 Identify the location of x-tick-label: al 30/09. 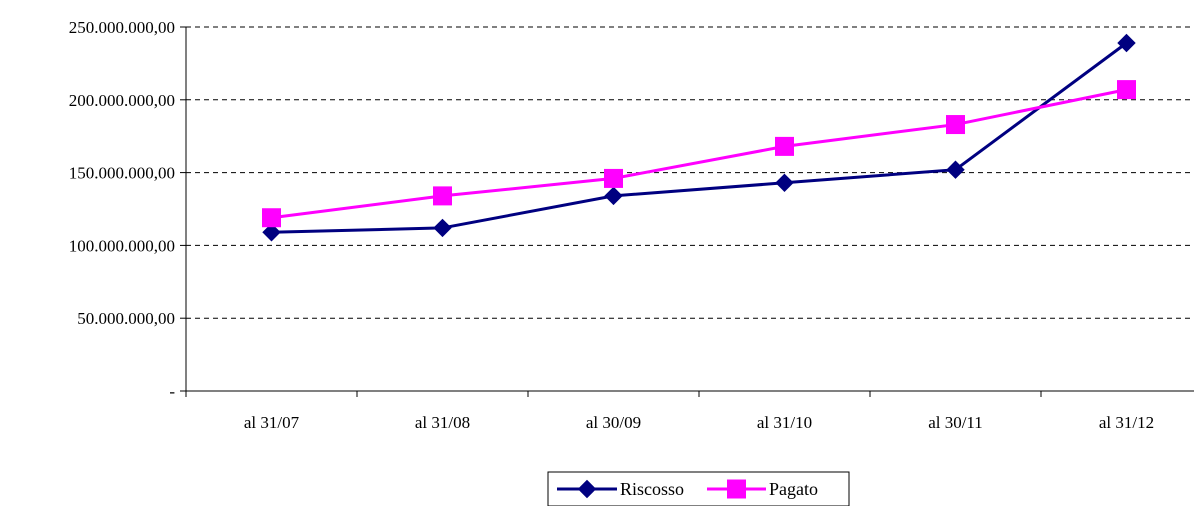
(613, 422).